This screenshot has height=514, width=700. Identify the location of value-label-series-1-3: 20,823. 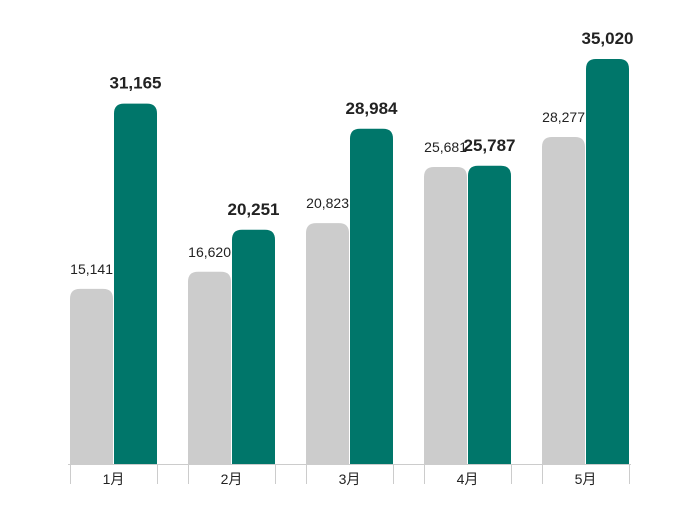
(327, 203).